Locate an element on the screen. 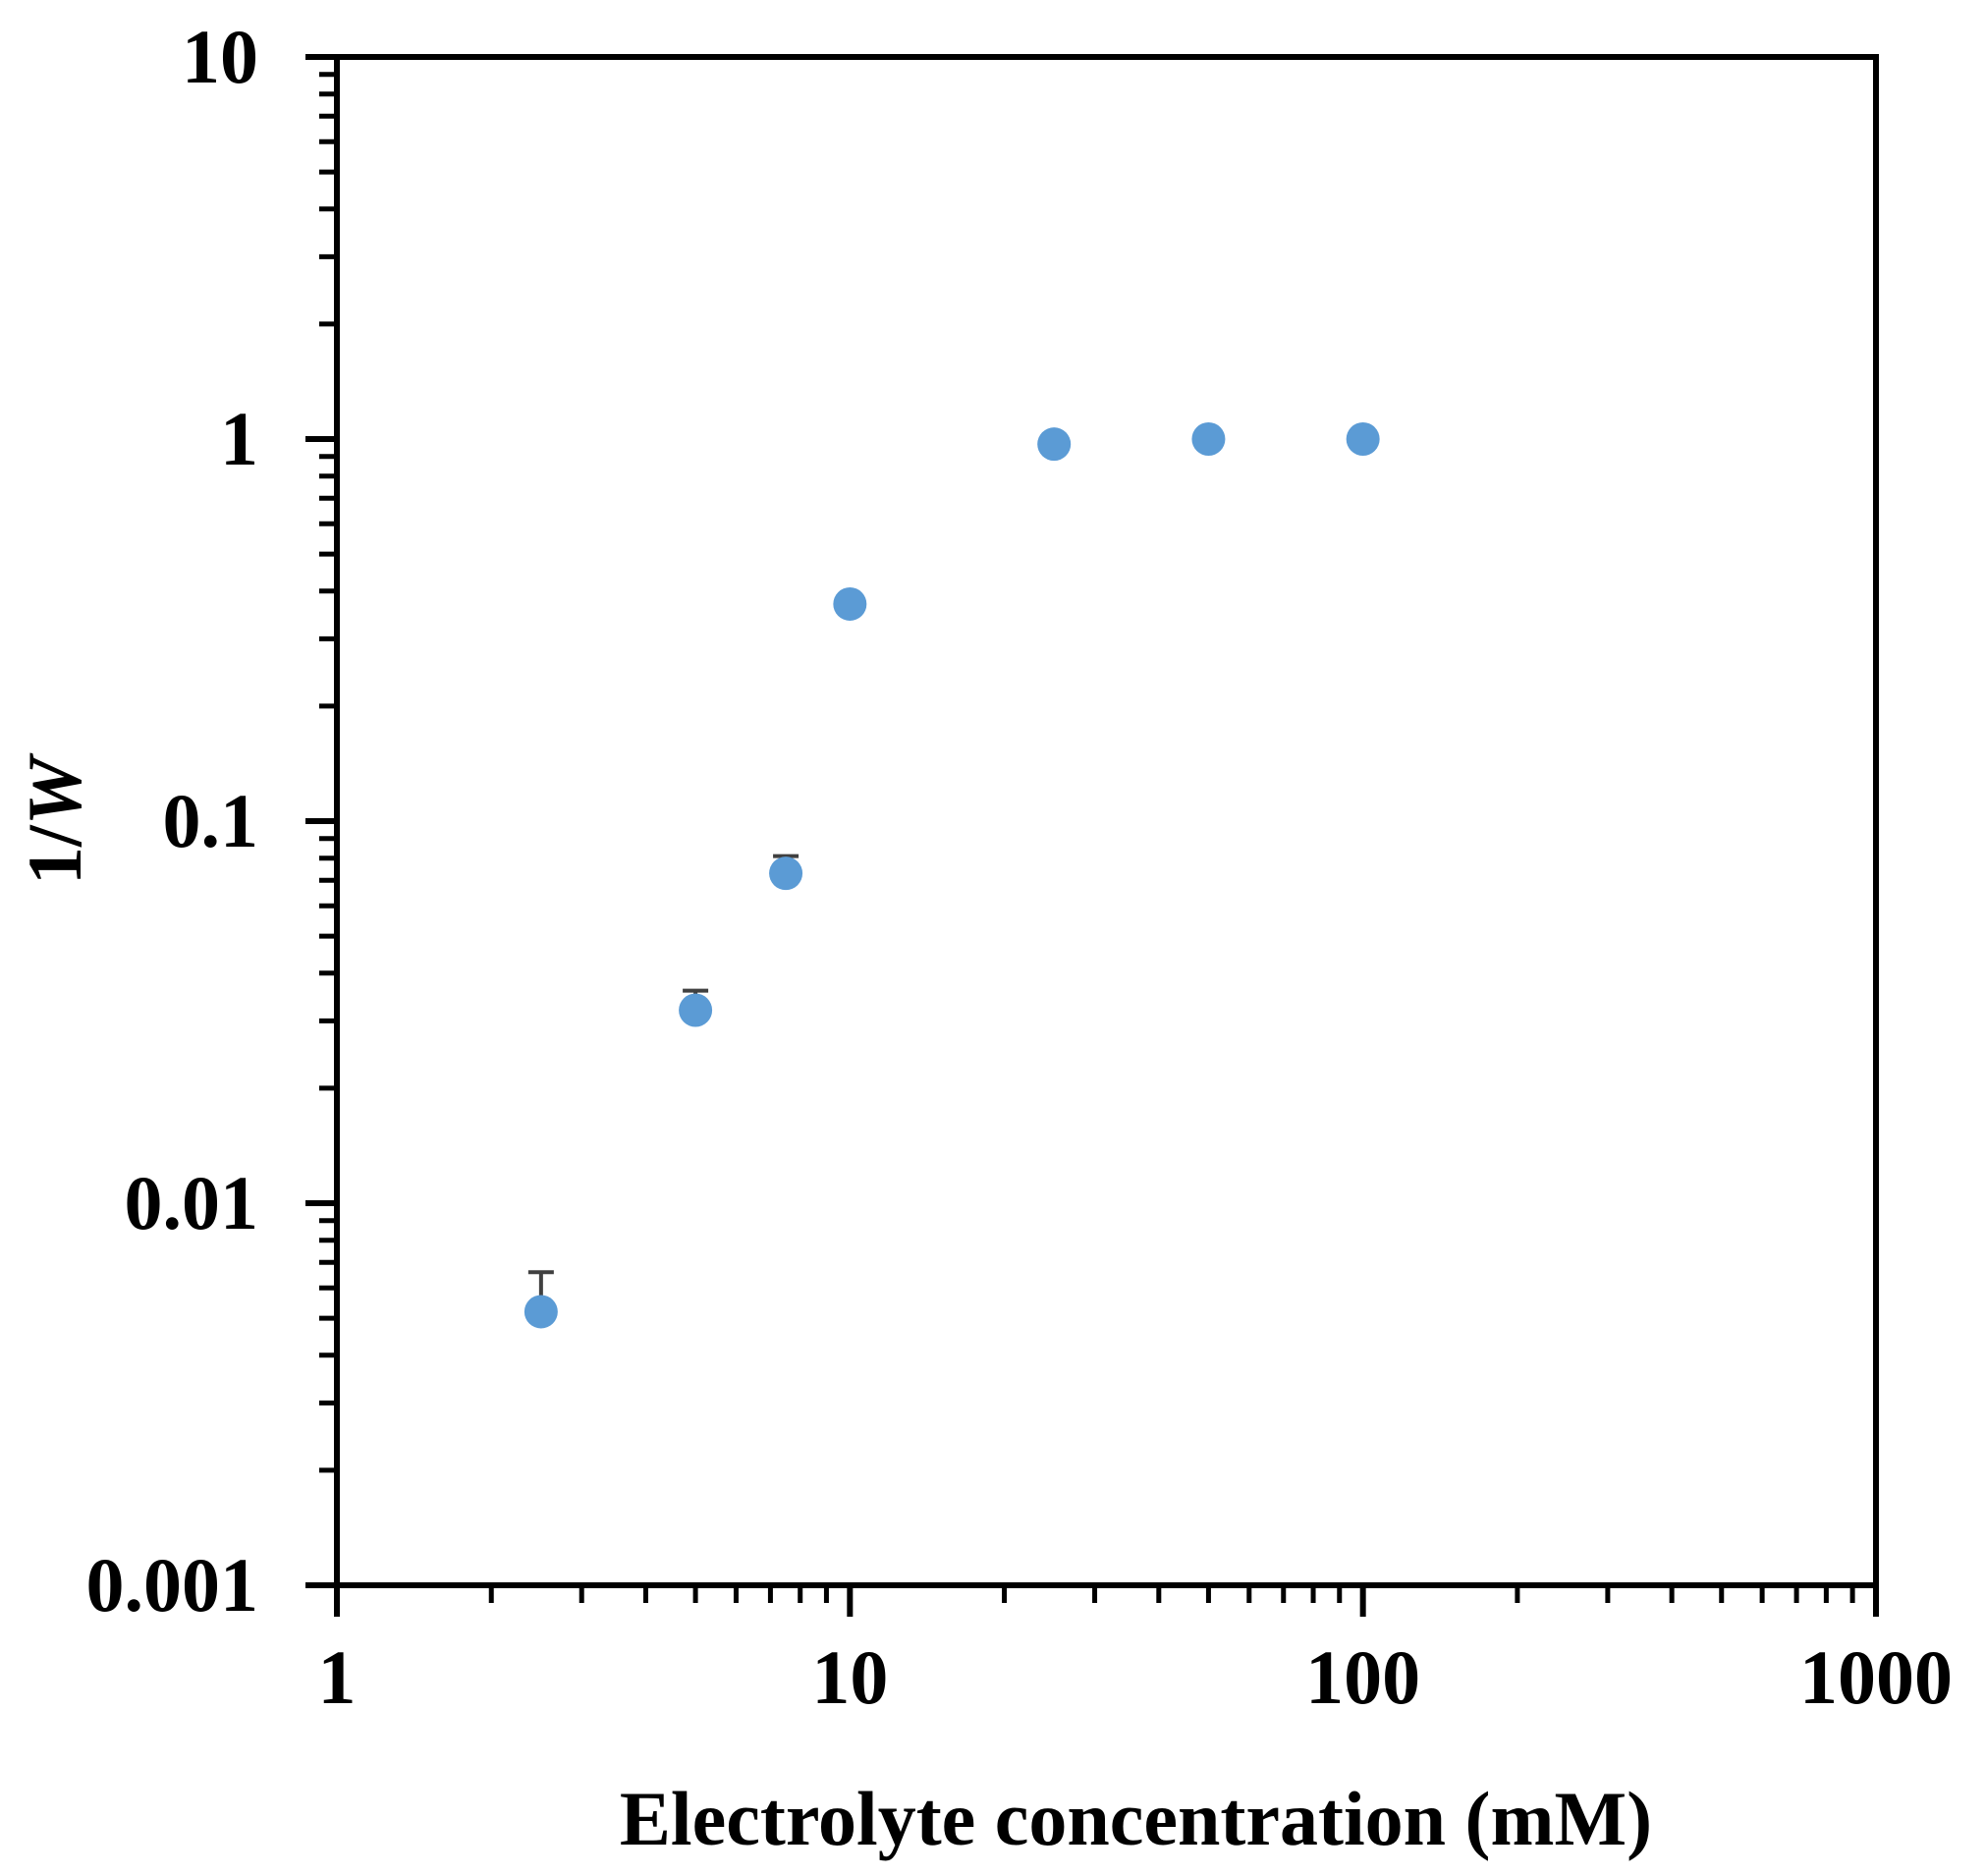 The image size is (1985, 1876). x-tick-label: 1 is located at coordinates (338, 1677).